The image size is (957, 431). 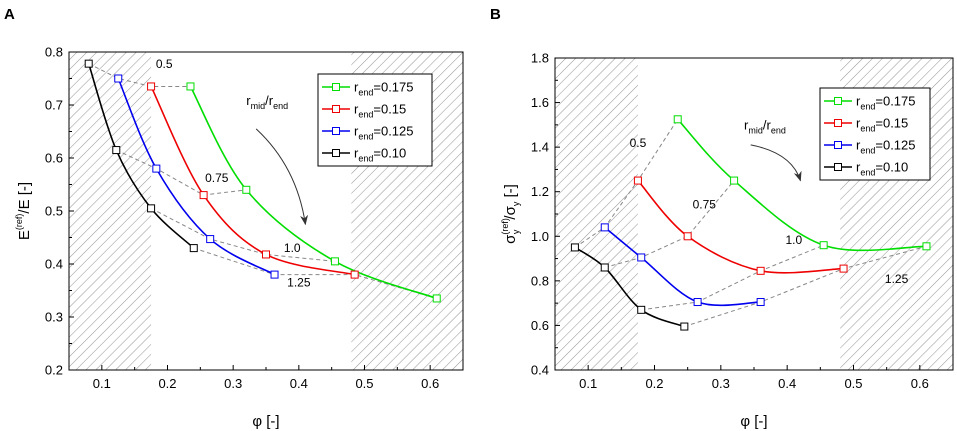 What do you see at coordinates (705, 204) in the screenshot?
I see `panel-b-connector-label: 0.75` at bounding box center [705, 204].